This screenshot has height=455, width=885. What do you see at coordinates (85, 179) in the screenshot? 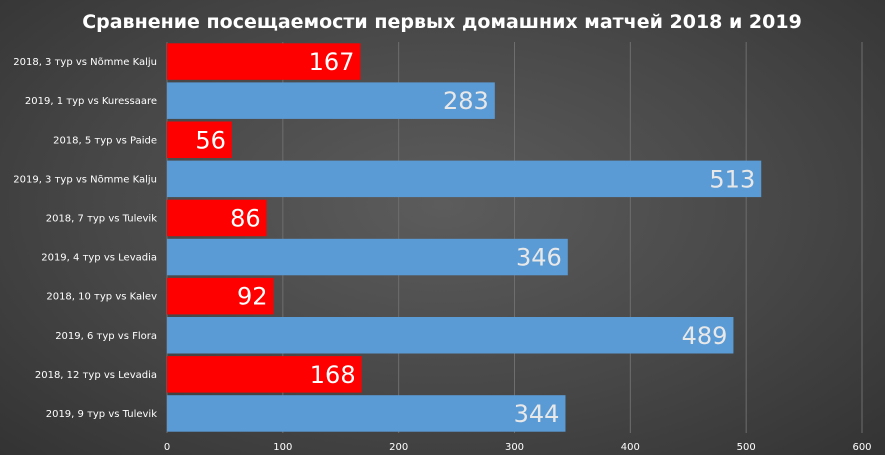
I see `category-label-3: 2019, 3 тур vs Nõmme Kalju` at bounding box center [85, 179].